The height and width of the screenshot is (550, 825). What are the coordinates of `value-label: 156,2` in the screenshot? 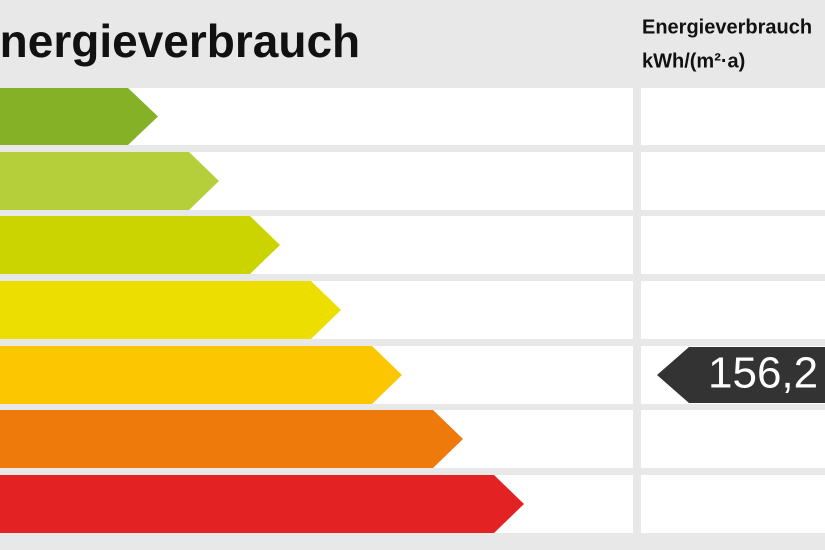 It's located at (763, 373).